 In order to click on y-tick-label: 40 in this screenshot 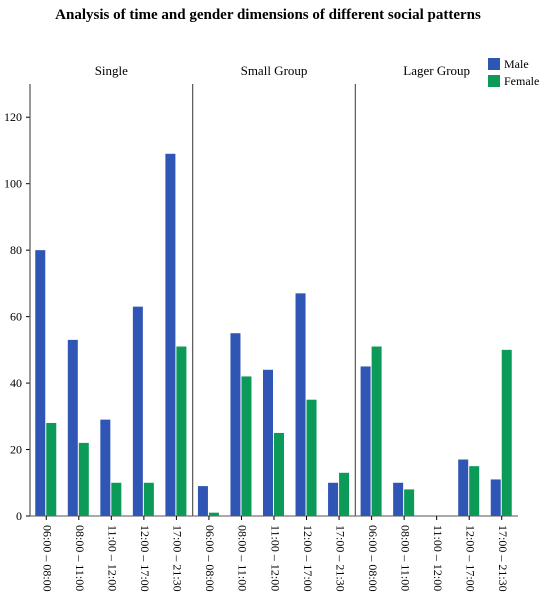, I will do `click(16, 383)`.